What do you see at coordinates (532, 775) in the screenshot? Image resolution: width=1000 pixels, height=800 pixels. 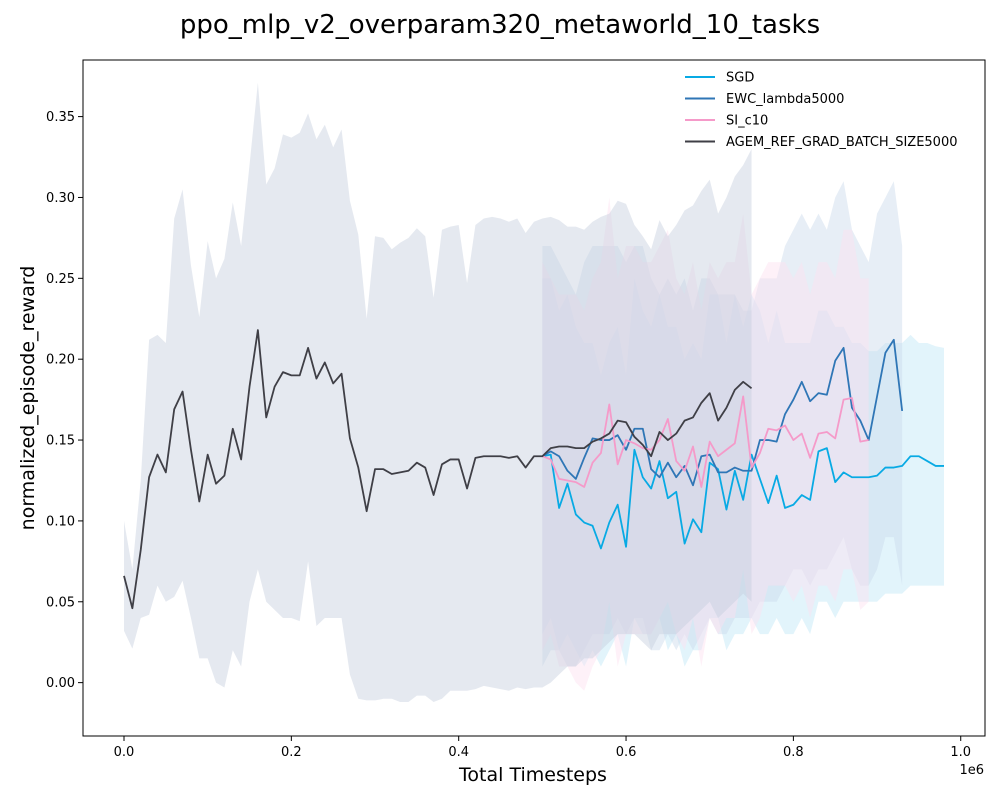 I see `x-axis-title: Total Timesteps` at bounding box center [532, 775].